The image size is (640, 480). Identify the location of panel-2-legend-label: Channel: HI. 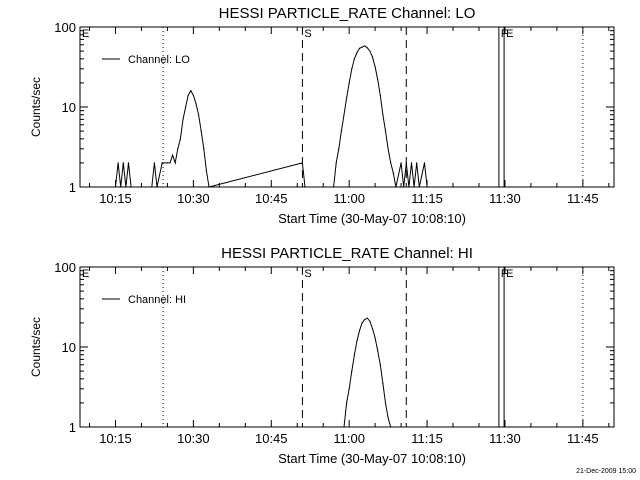
(157, 300).